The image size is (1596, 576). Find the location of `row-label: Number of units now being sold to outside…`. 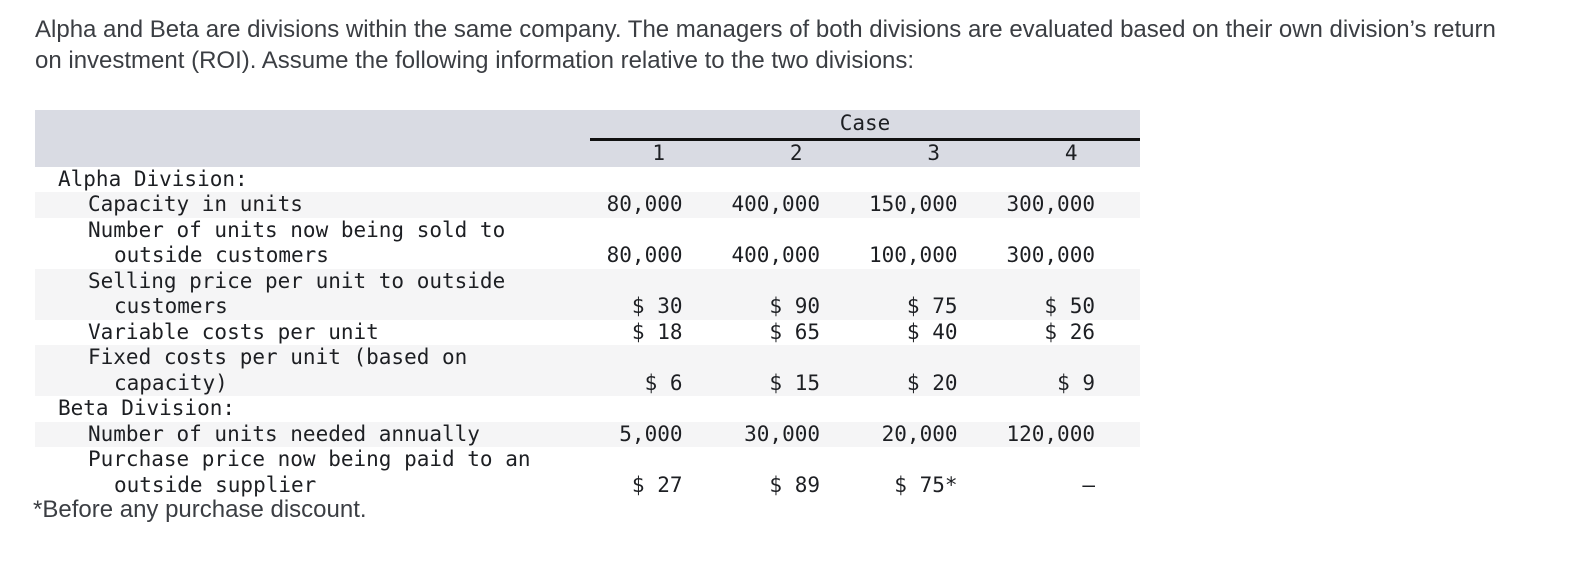

row-label: Number of units now being sold to outside… is located at coordinates (312, 243).